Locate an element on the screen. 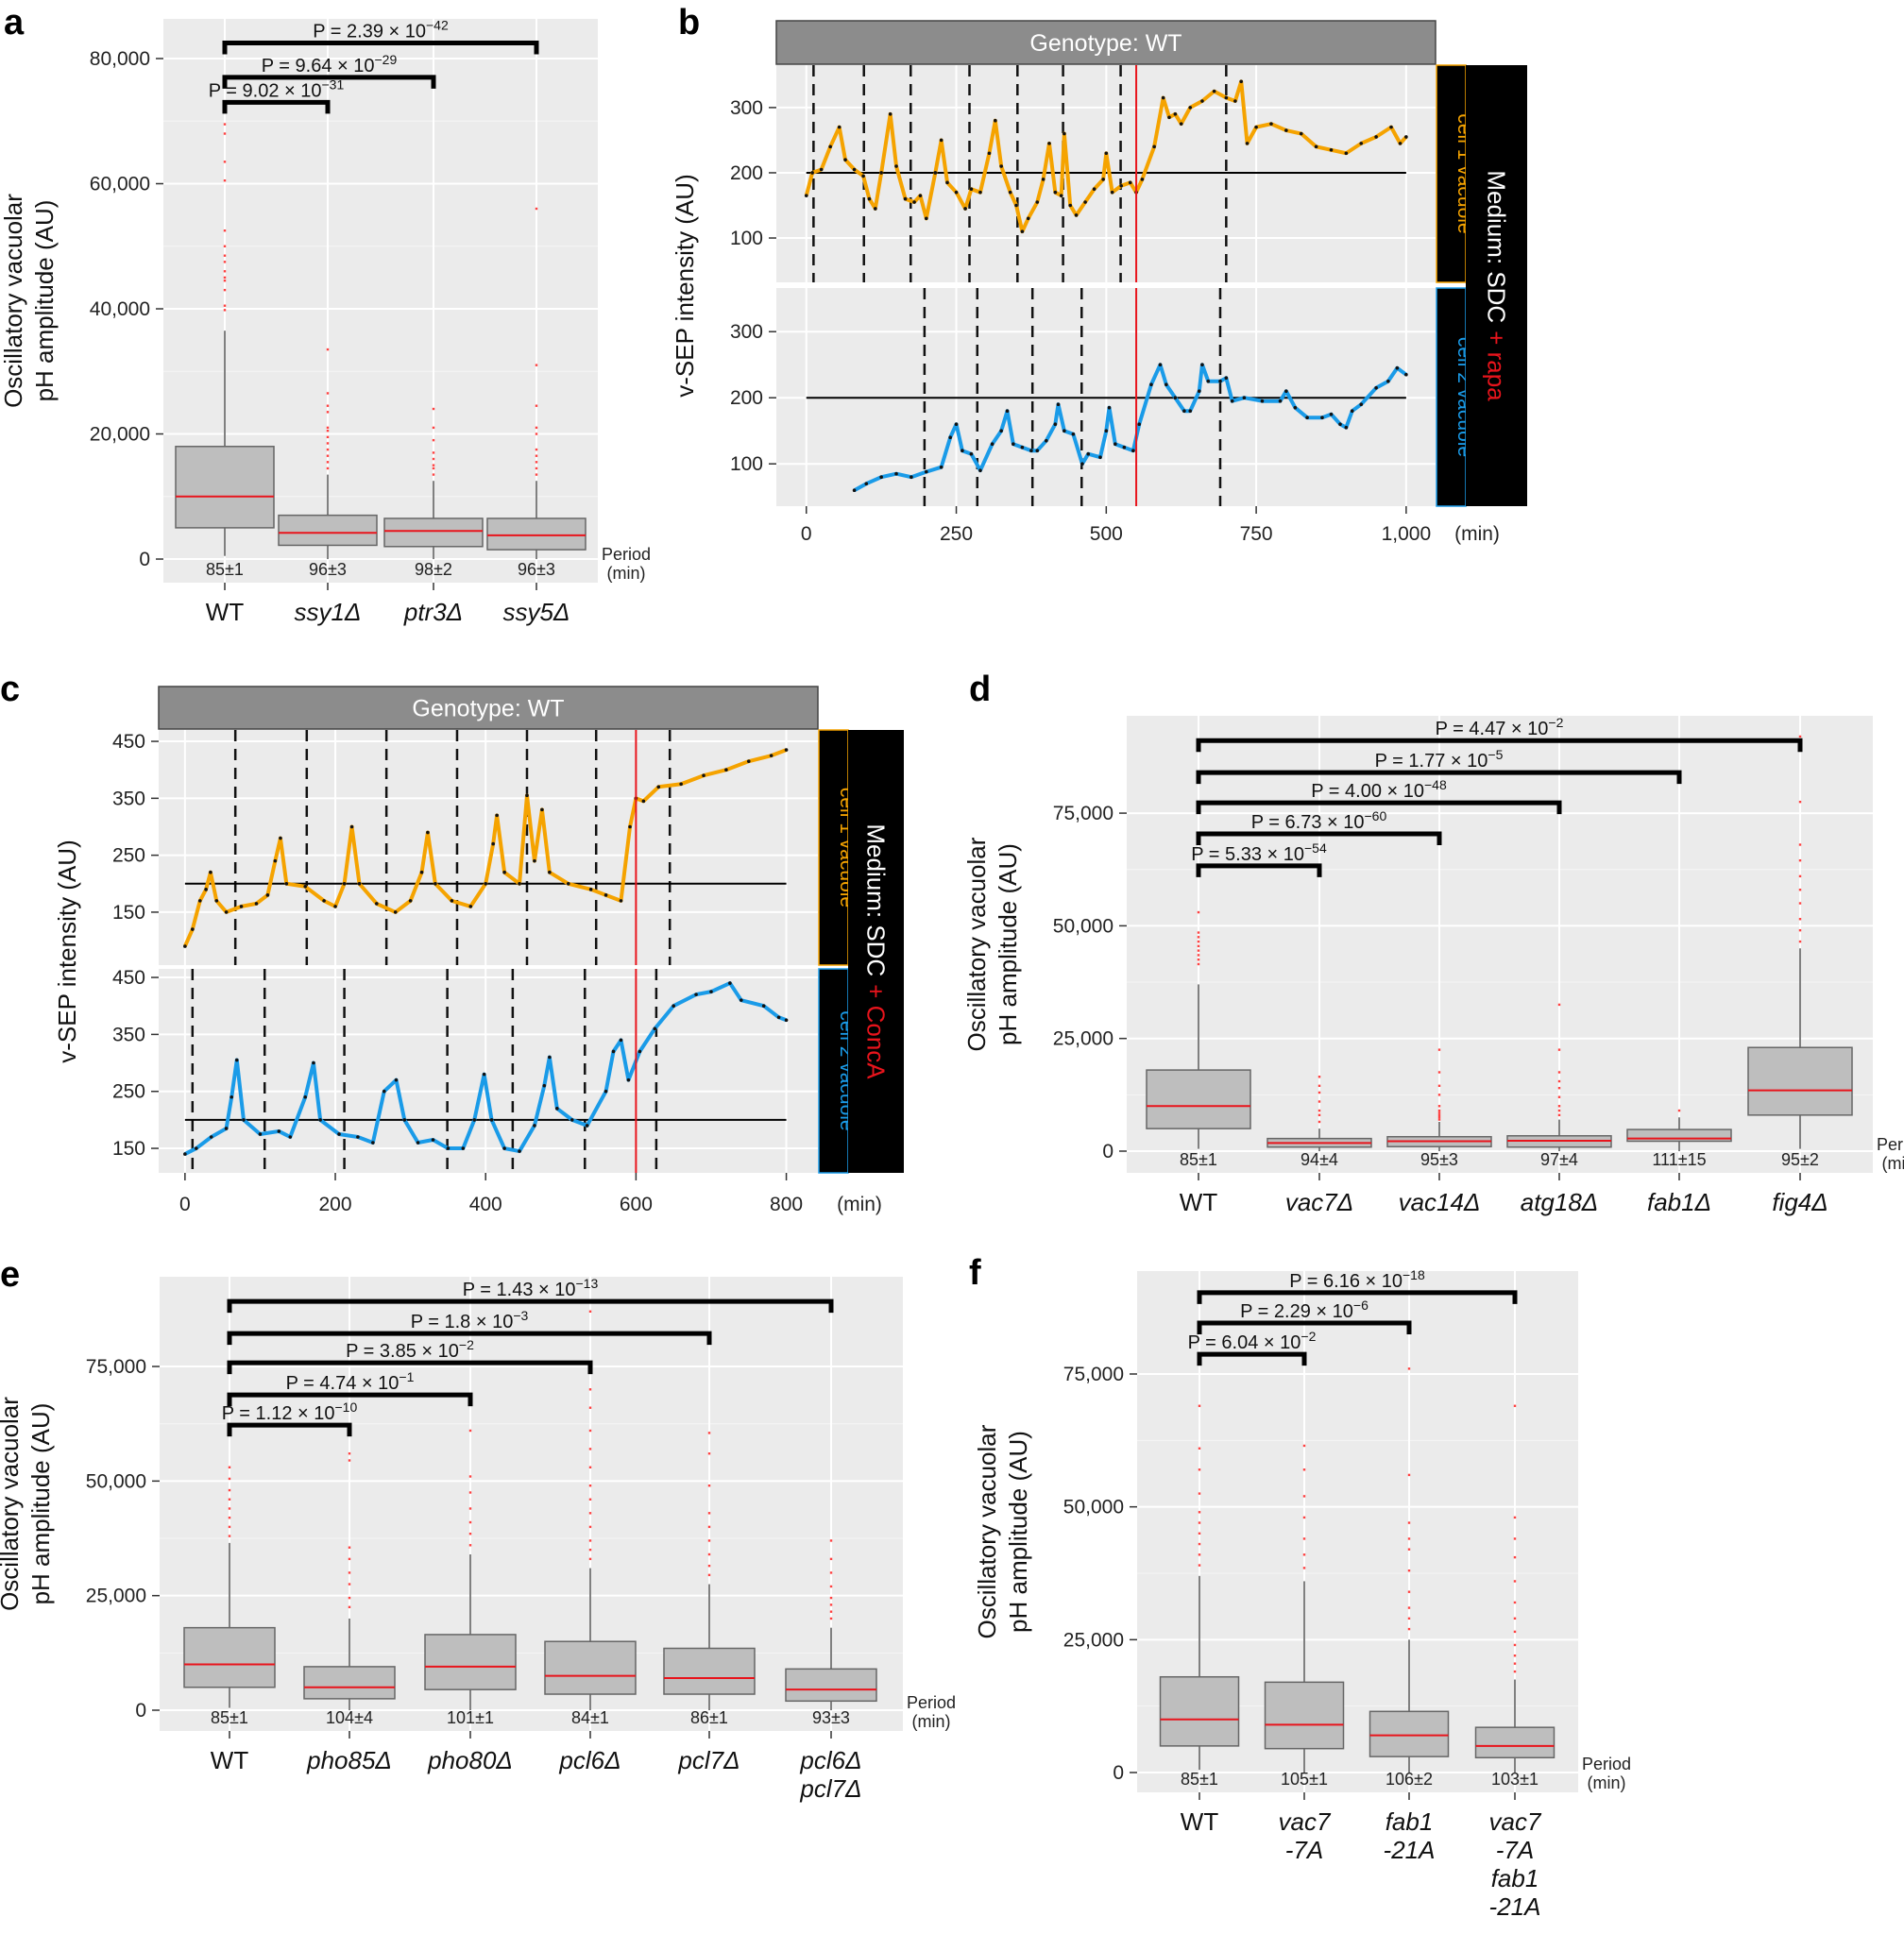  period-value: 94±4 is located at coordinates (1319, 1159).